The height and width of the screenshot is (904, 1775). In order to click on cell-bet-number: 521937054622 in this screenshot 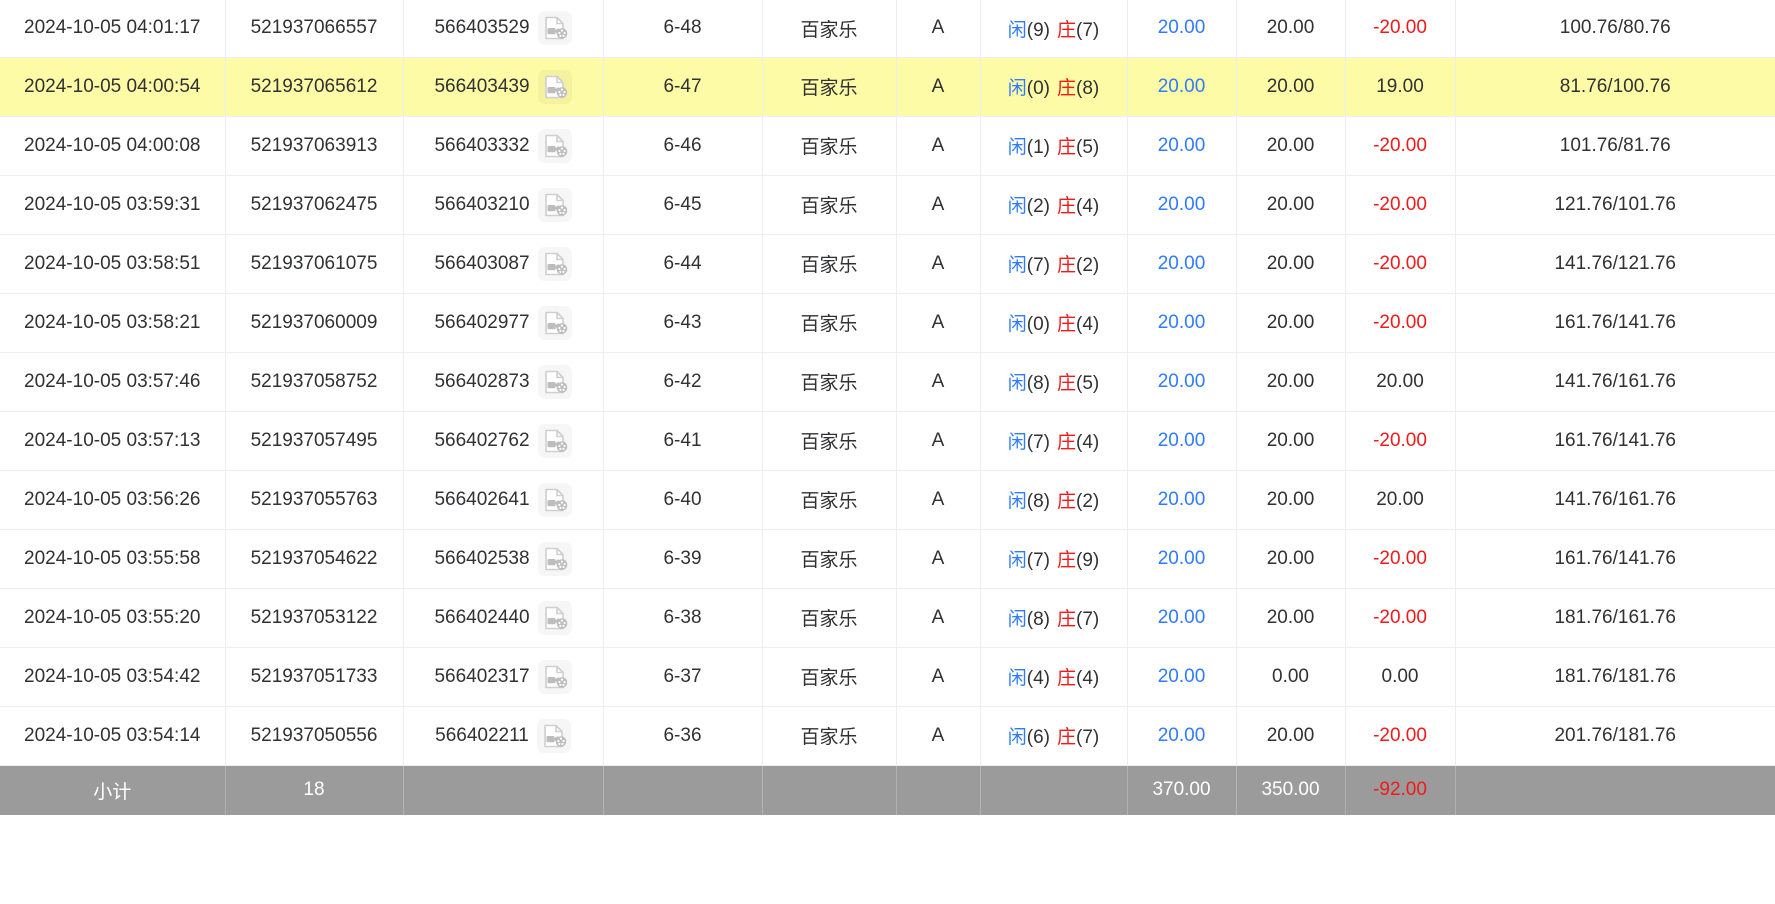, I will do `click(314, 559)`.